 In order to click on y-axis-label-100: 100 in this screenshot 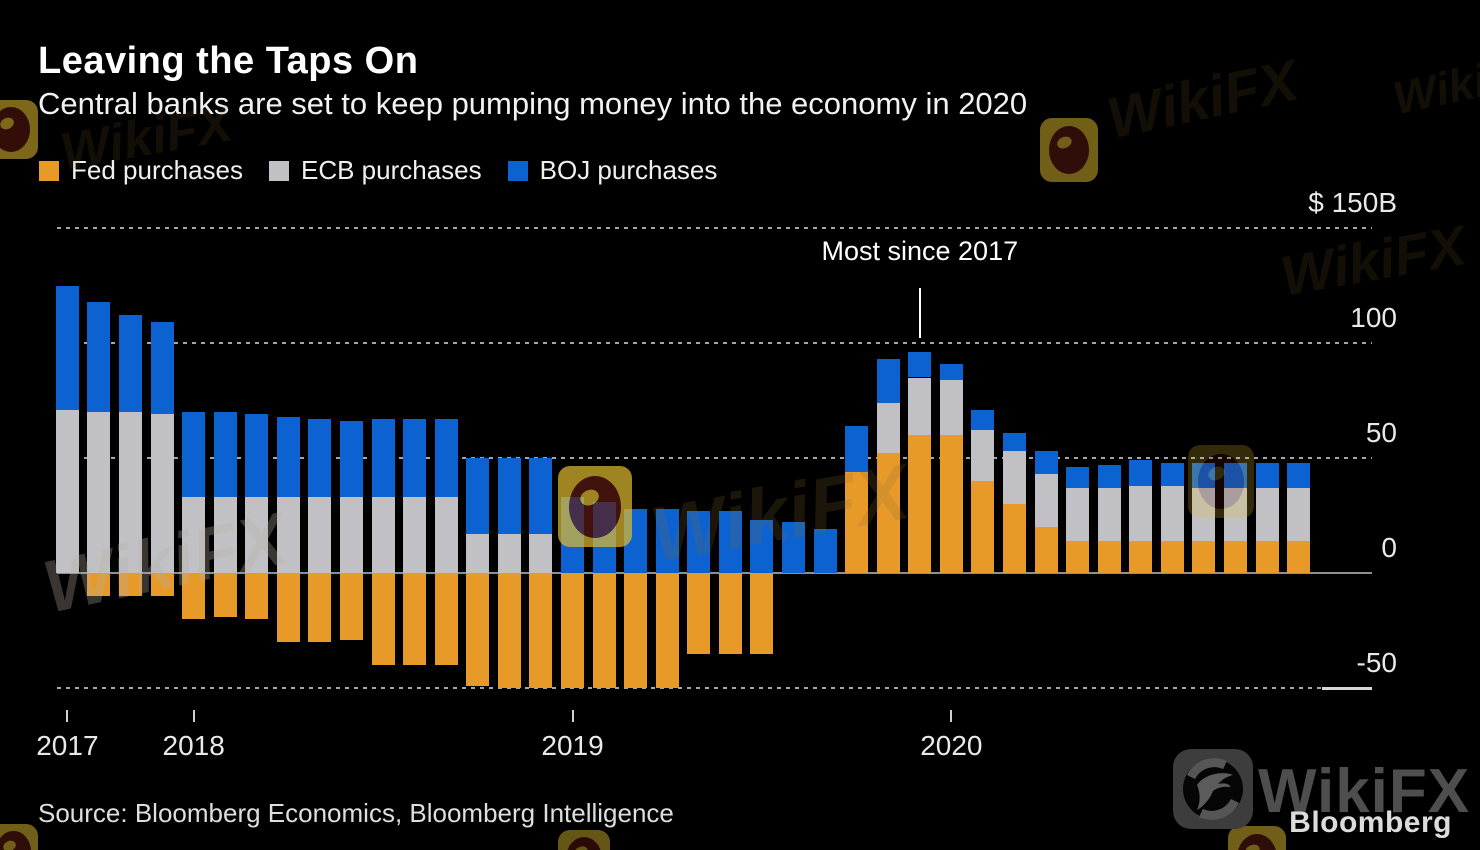, I will do `click(1373, 317)`.